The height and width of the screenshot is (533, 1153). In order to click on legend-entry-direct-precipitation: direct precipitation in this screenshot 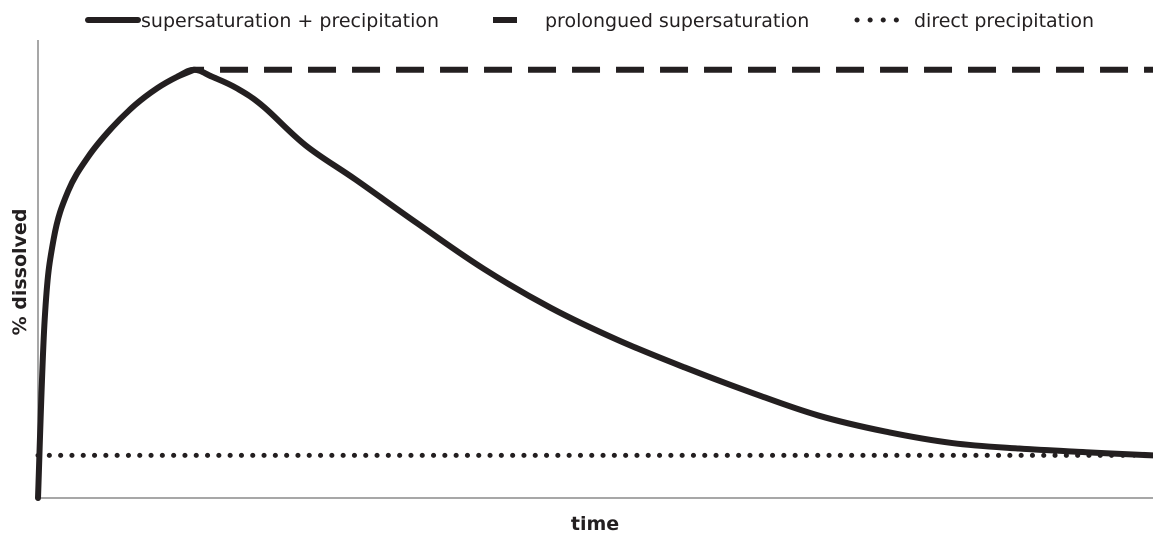, I will do `click(1004, 21)`.